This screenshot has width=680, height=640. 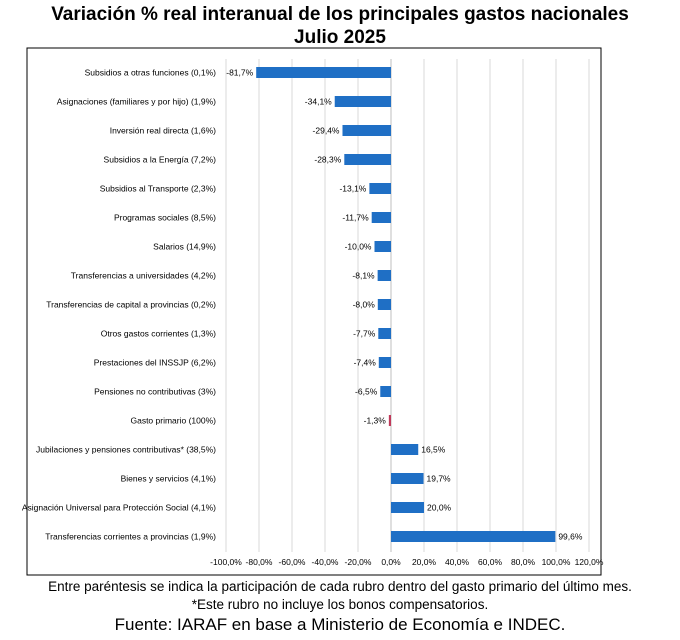 I want to click on x-tick-label: 0,0%, so click(x=391, y=562).